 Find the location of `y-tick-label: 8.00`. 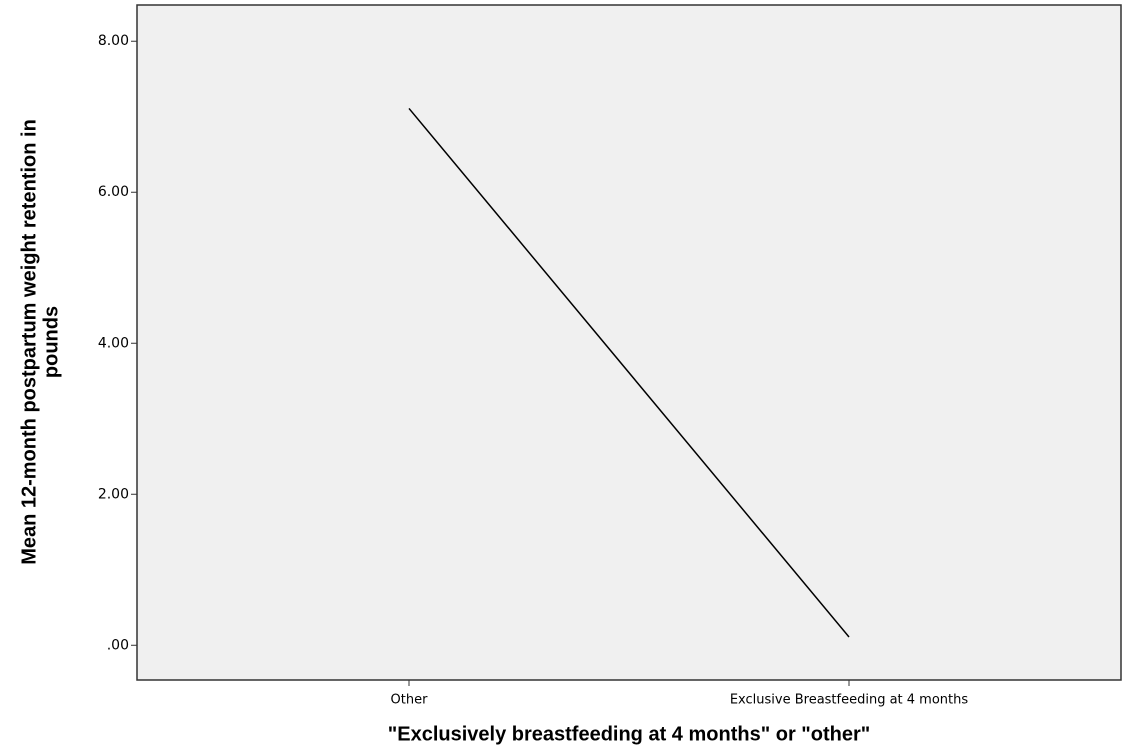

y-tick-label: 8.00 is located at coordinates (113, 41).